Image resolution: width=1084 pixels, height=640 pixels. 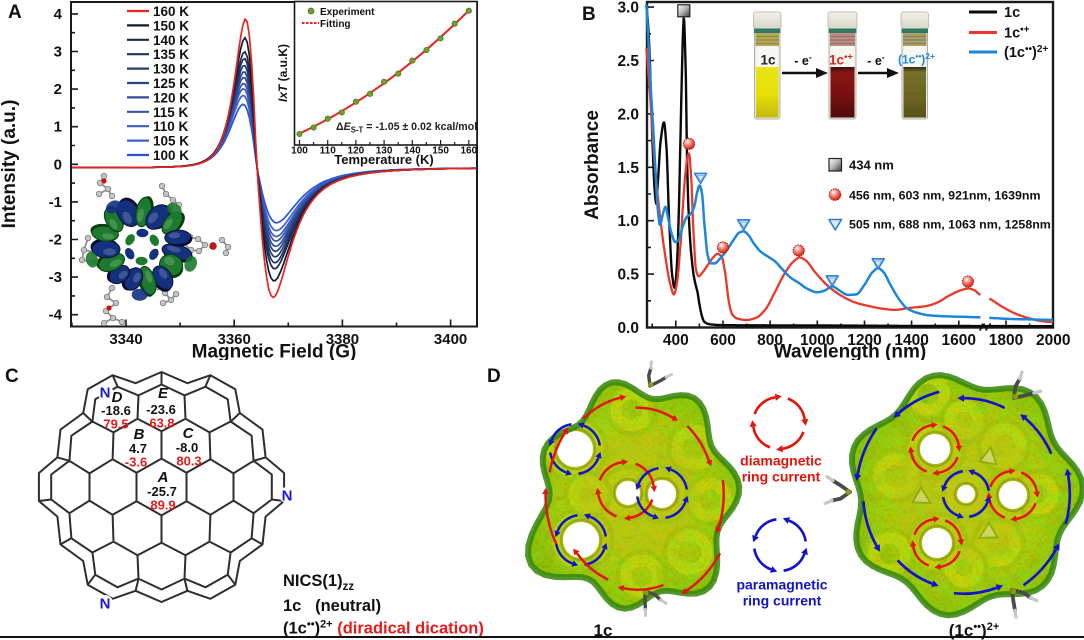 I want to click on svg-text: 115 K, so click(x=171, y=112).